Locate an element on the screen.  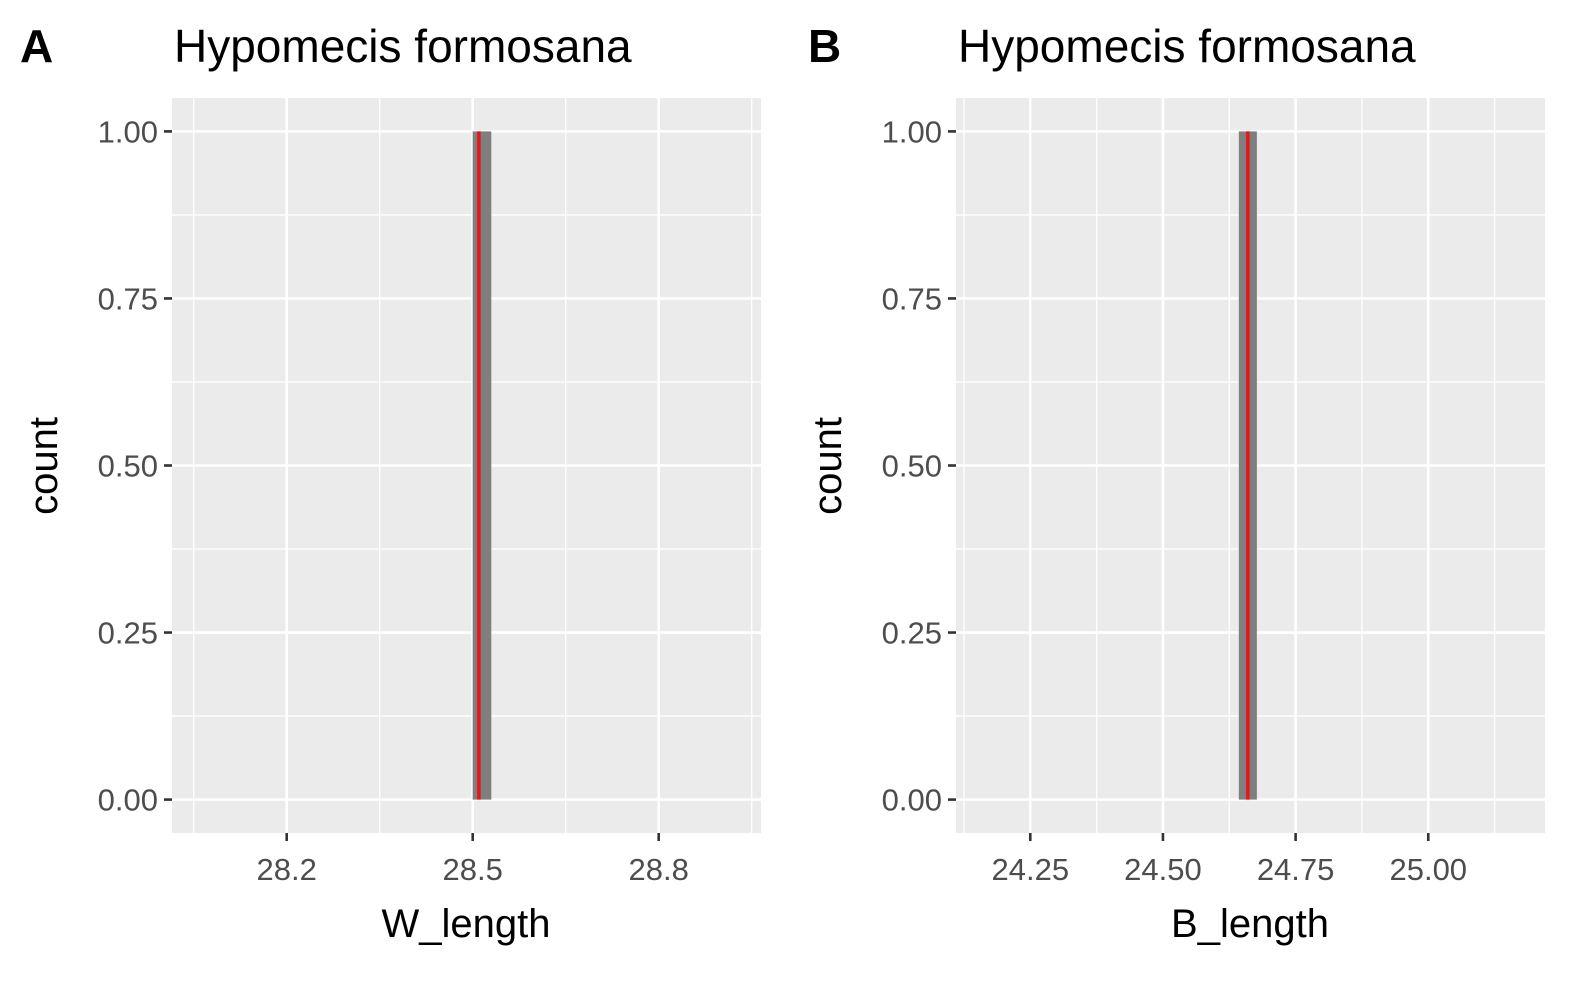
x-tick-label: 24.25 is located at coordinates (1030, 869).